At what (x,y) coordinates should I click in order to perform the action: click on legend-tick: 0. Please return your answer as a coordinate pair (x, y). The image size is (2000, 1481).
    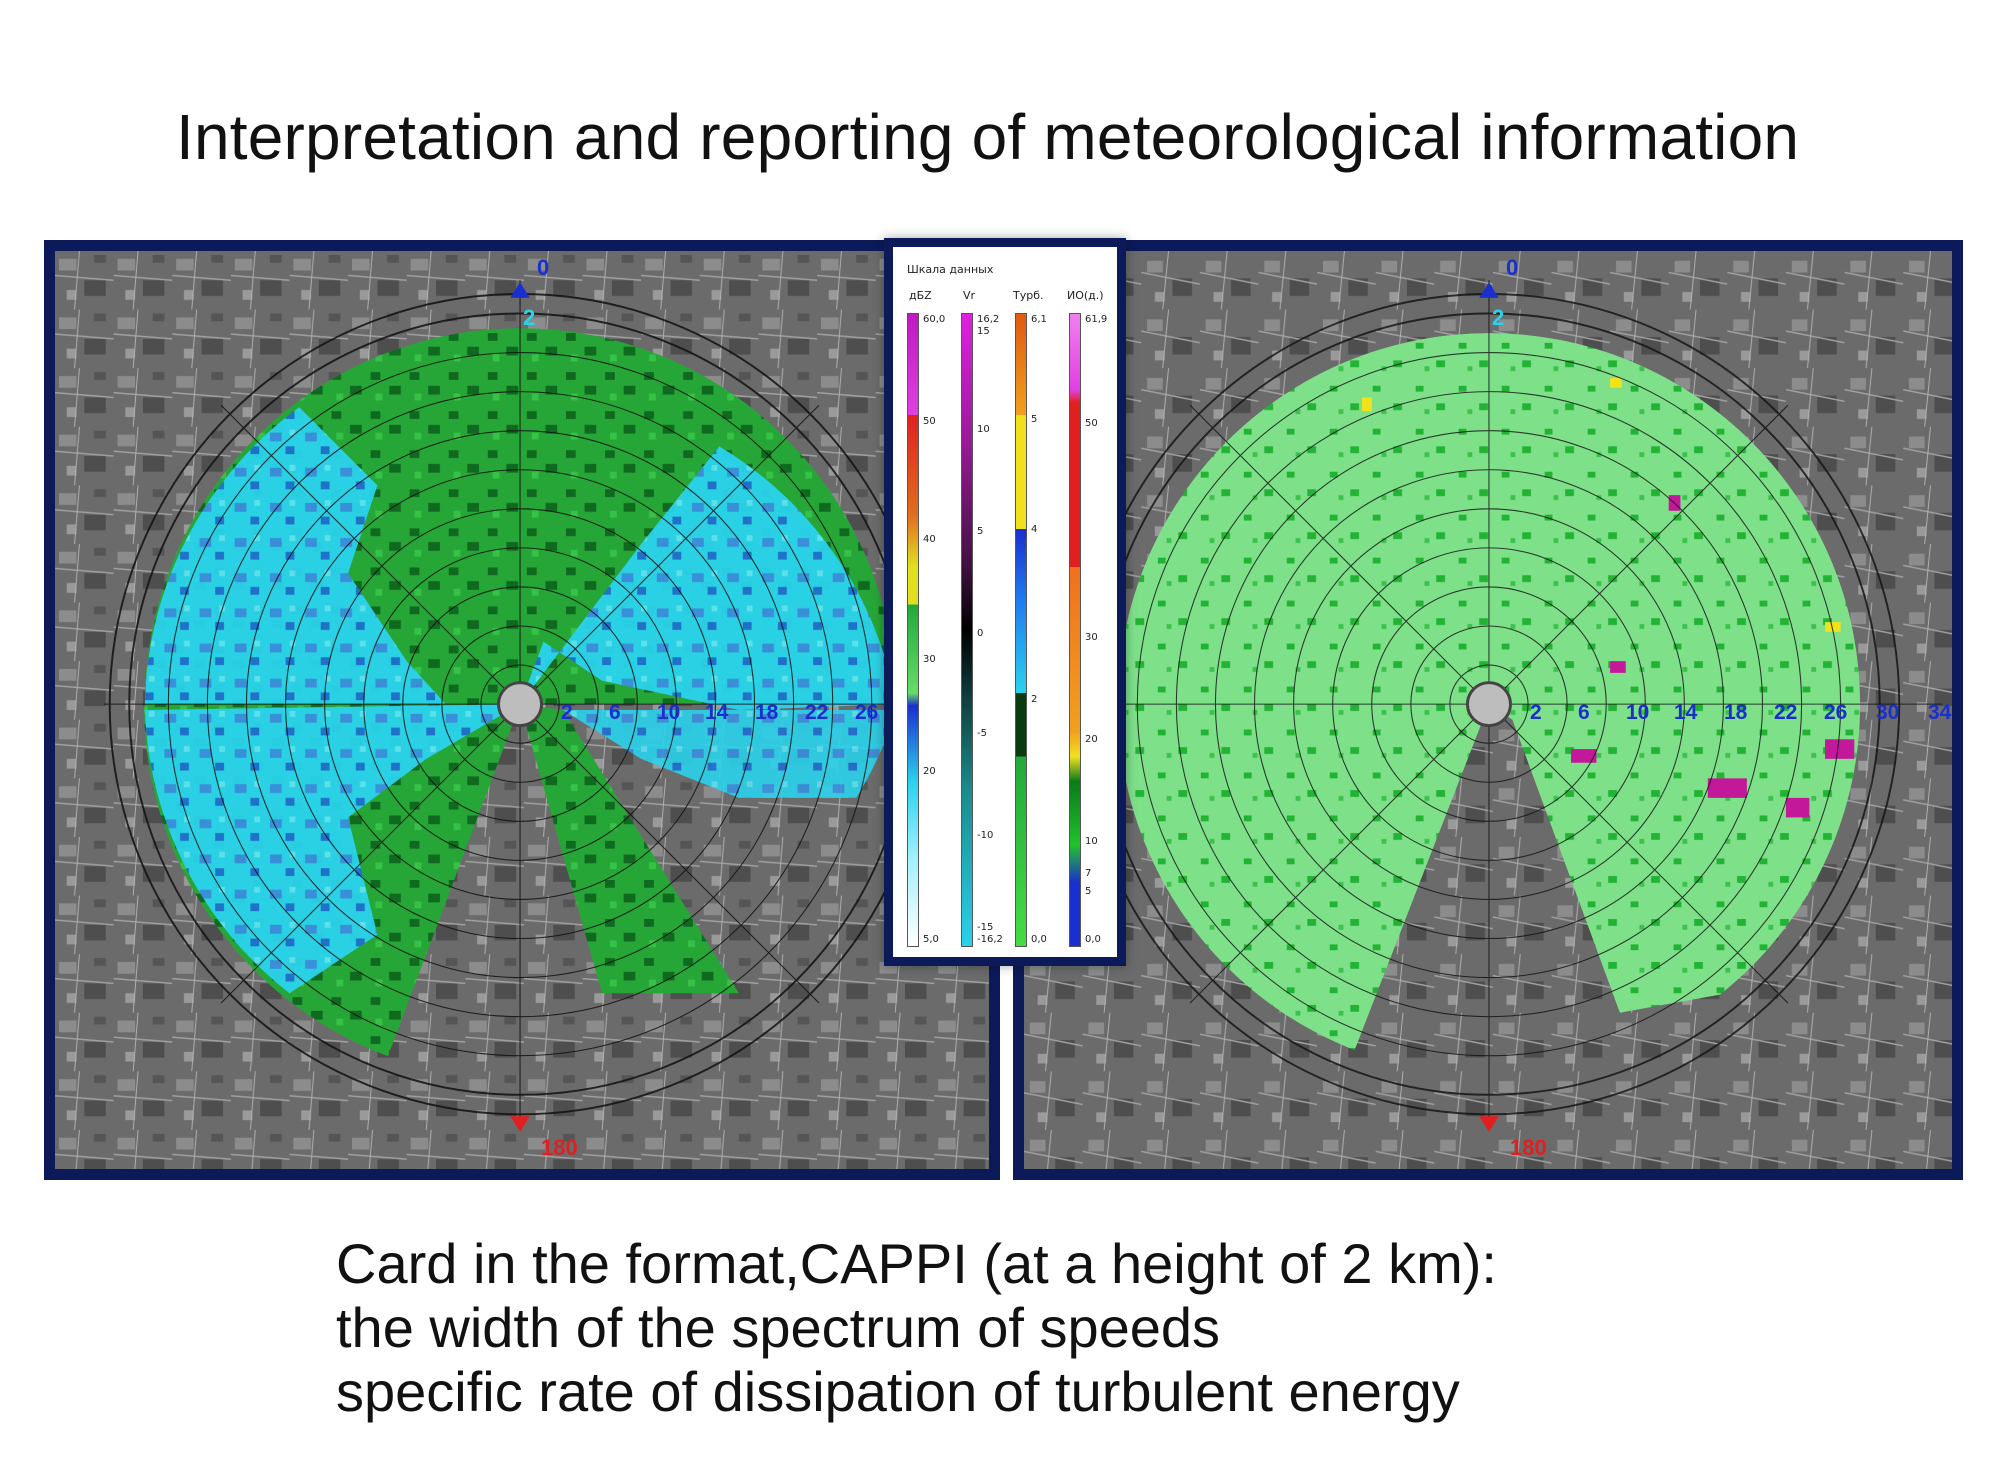
    Looking at the image, I should click on (980, 633).